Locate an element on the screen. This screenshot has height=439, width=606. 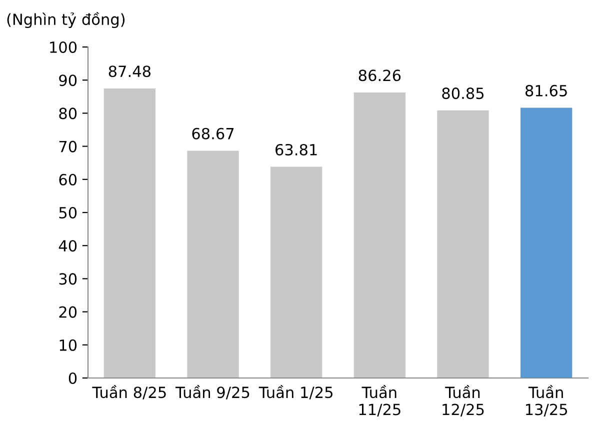
y-tick-label: 100 is located at coordinates (63, 47).